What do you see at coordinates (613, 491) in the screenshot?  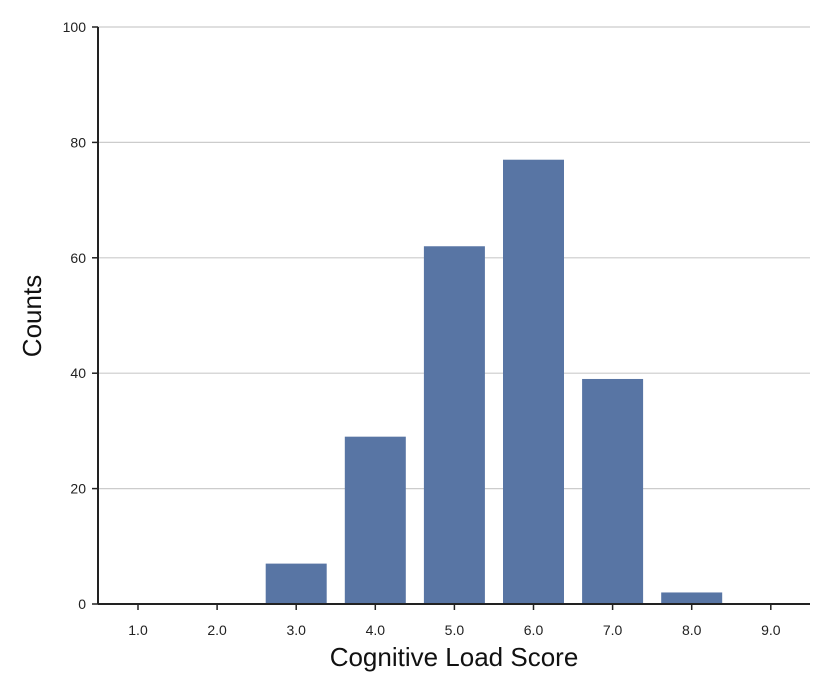 I see `bar-7.0` at bounding box center [613, 491].